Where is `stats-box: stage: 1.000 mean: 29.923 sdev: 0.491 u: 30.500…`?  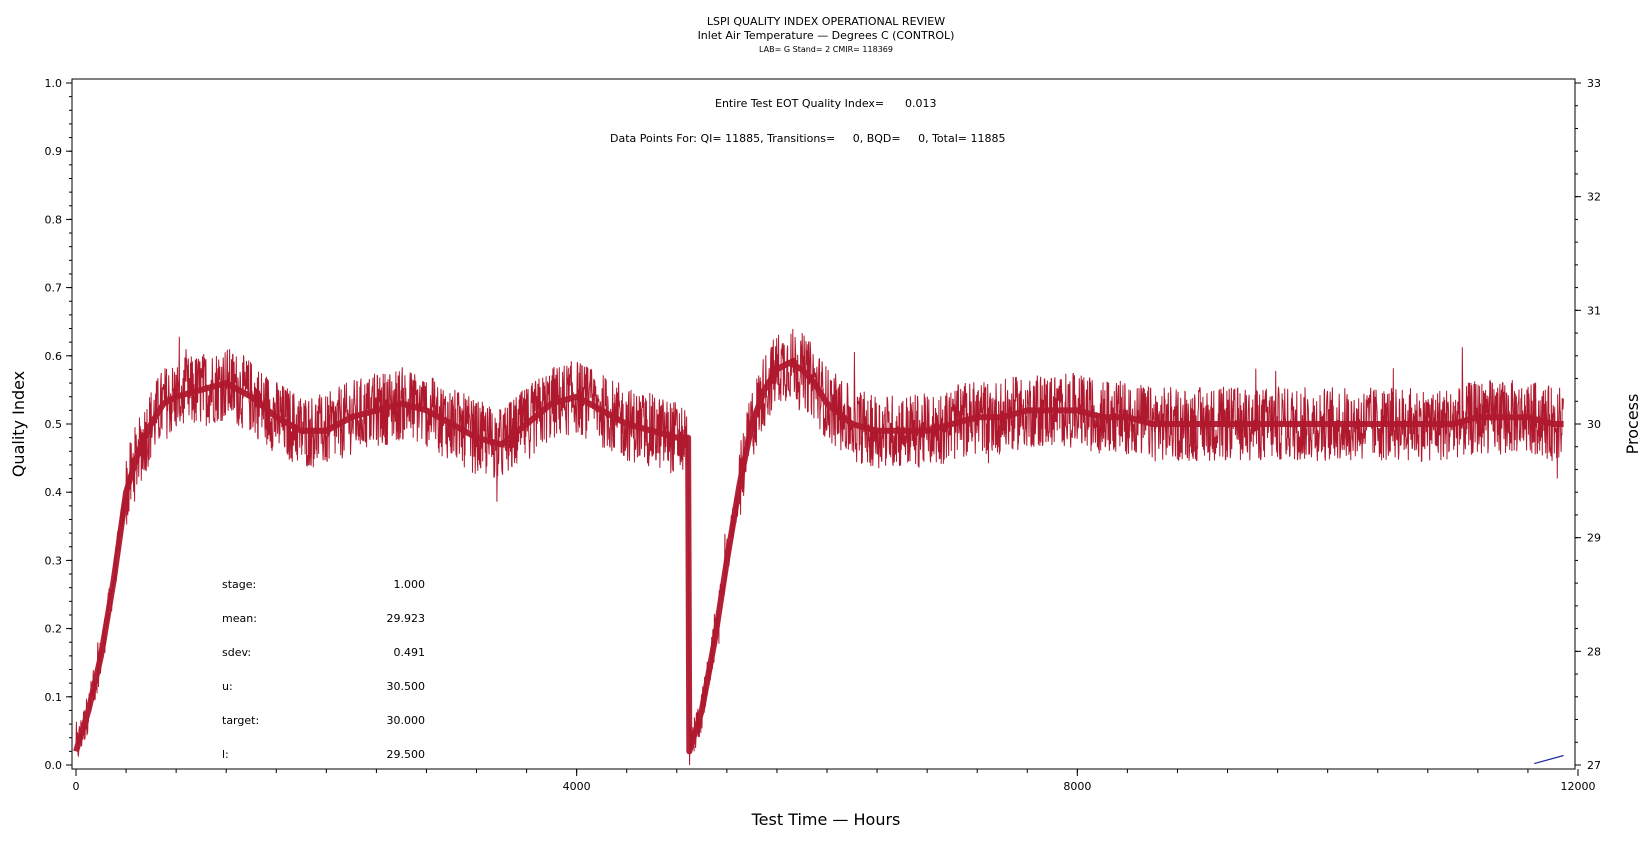
stats-box: stage: 1.000 mean: 29.923 sdev: 0.491 u: 30.500… is located at coordinates (323, 669).